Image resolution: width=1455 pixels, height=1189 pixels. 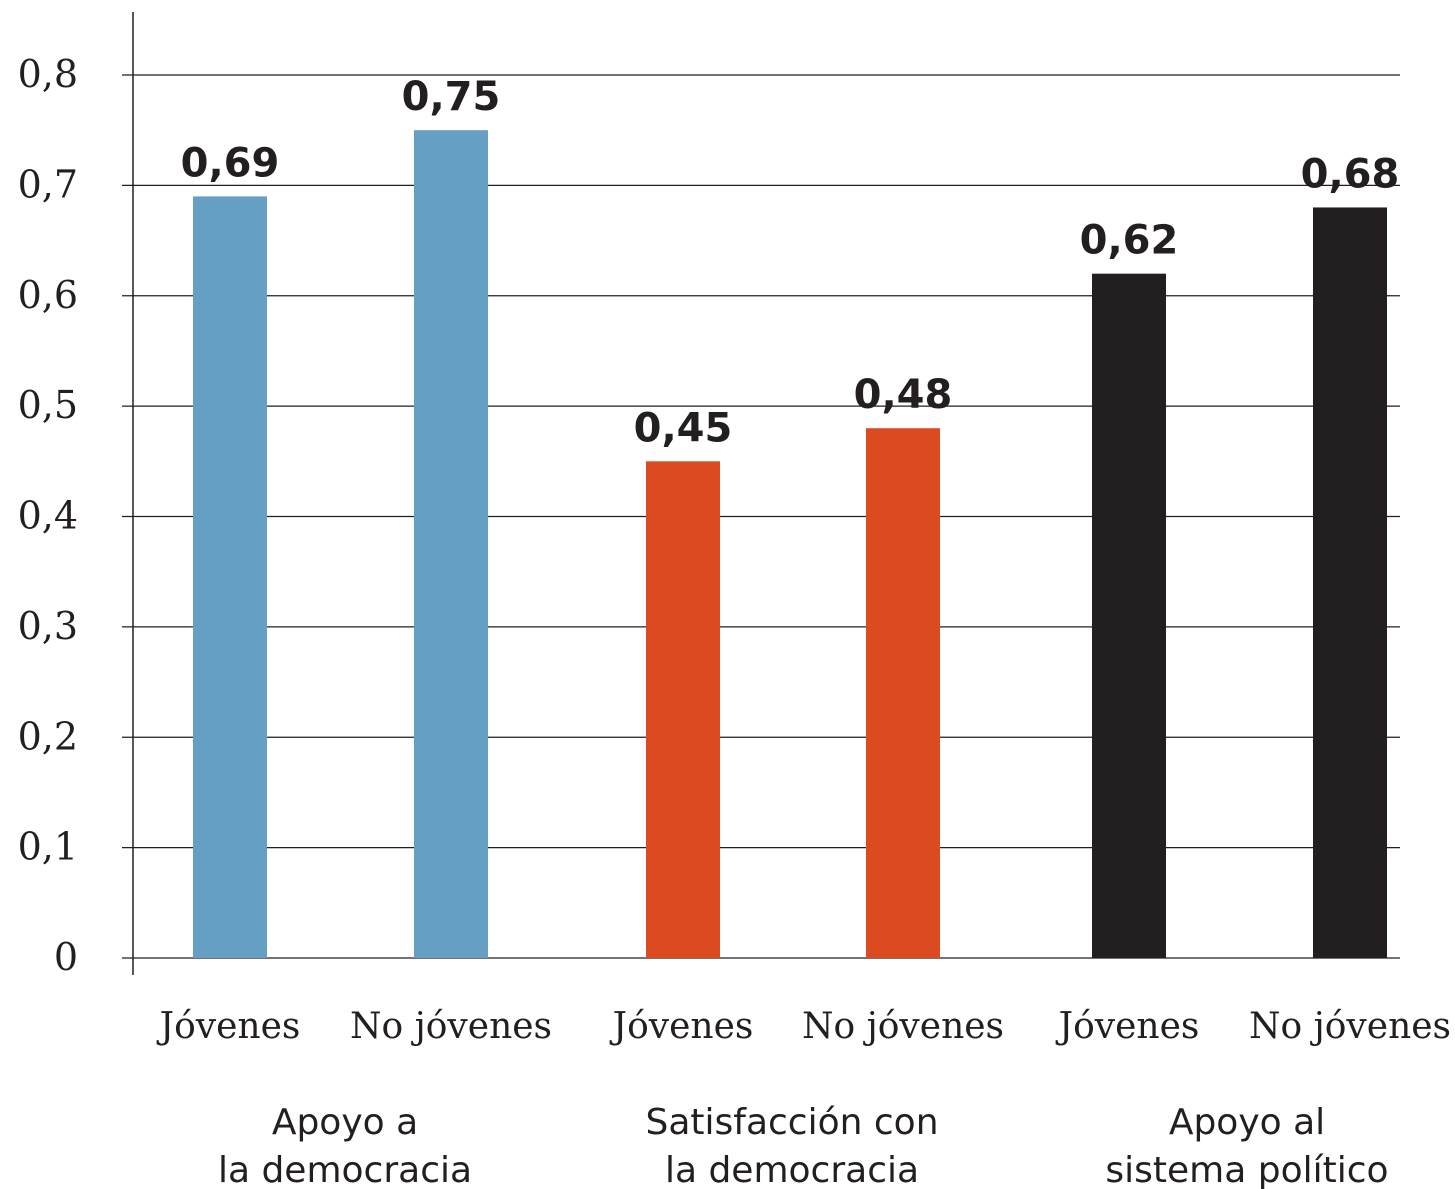 I want to click on y-tick-label: 0,6, so click(x=48, y=295).